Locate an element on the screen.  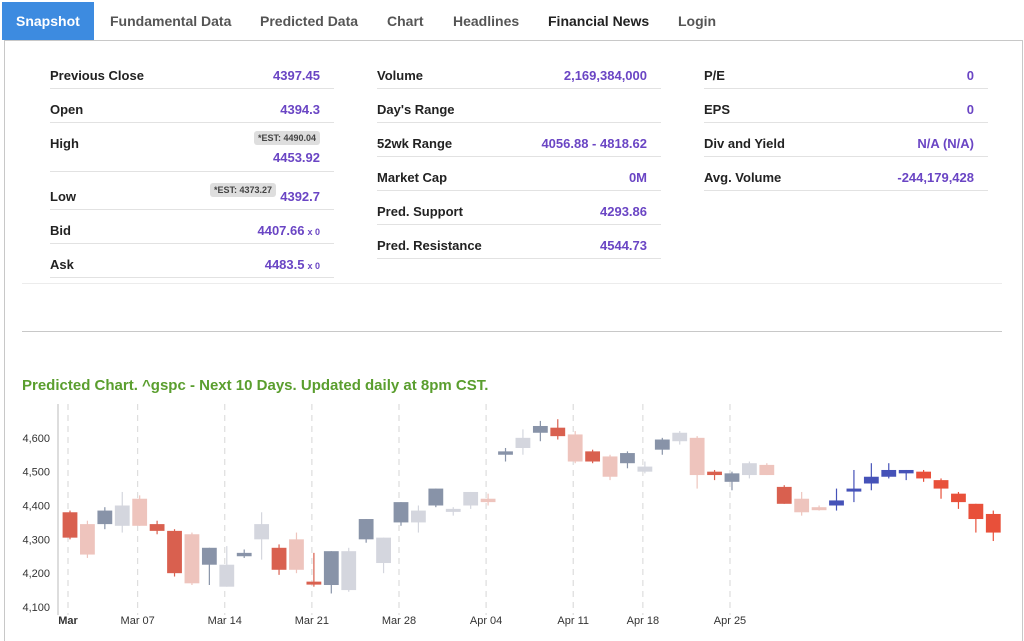
avg-volume-value: -244,179,428 is located at coordinates (935, 177).